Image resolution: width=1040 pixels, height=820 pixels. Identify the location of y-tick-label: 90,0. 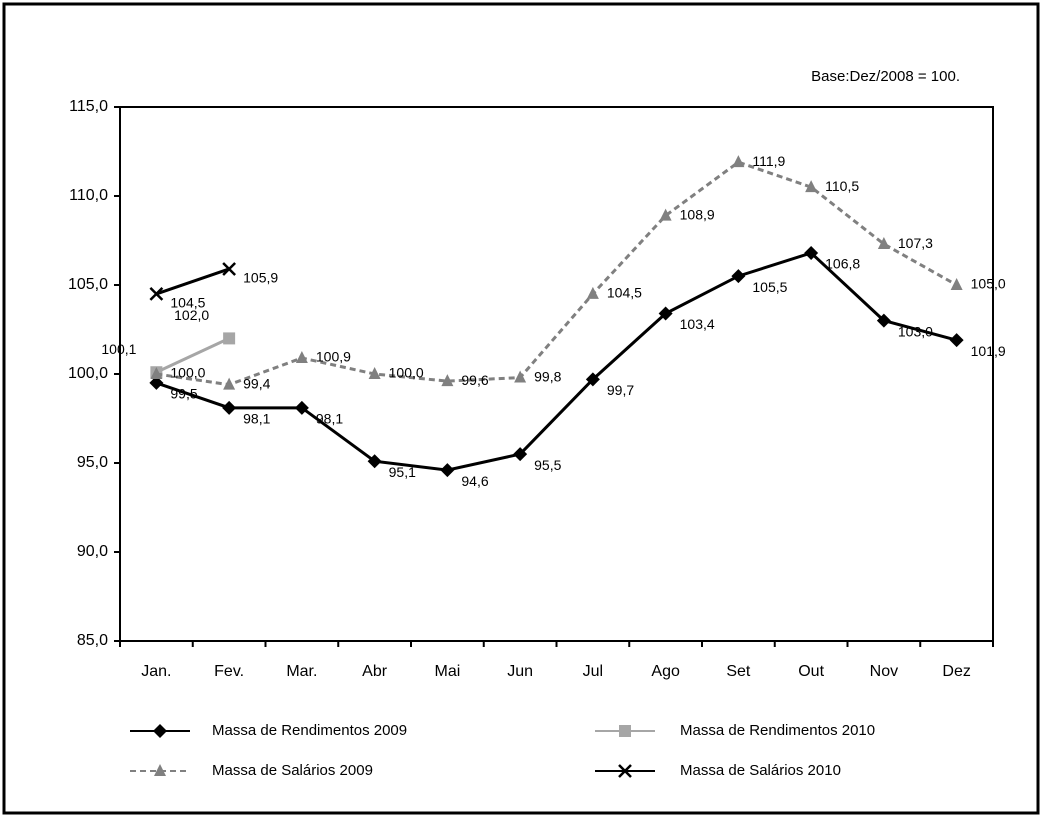
(92, 551).